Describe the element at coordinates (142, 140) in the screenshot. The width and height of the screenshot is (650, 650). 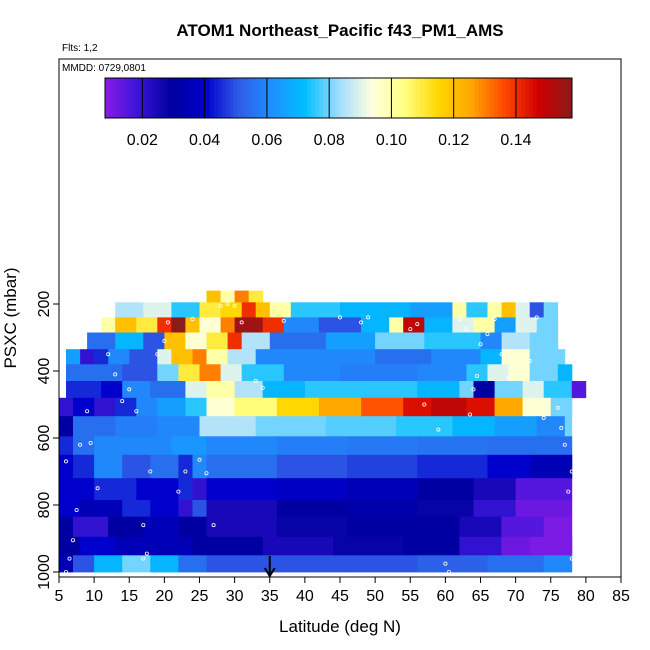
I see `colorbar-tick-label: 0.02` at that location.